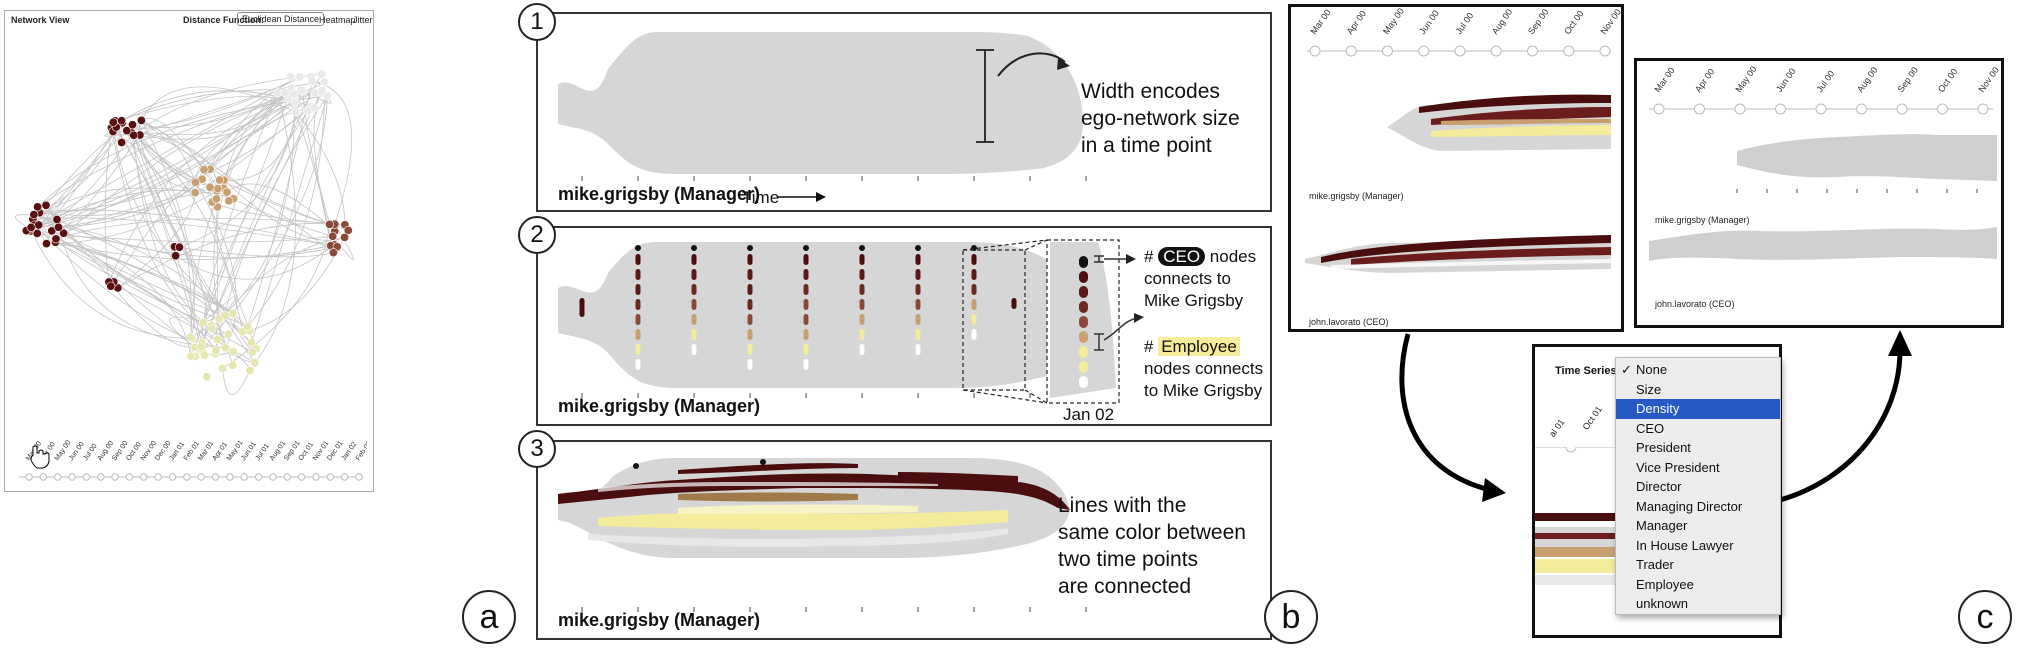 The image size is (2042, 652). Describe the element at coordinates (1089, 414) in the screenshot. I see `zoom-date-label: Jan 02` at that location.